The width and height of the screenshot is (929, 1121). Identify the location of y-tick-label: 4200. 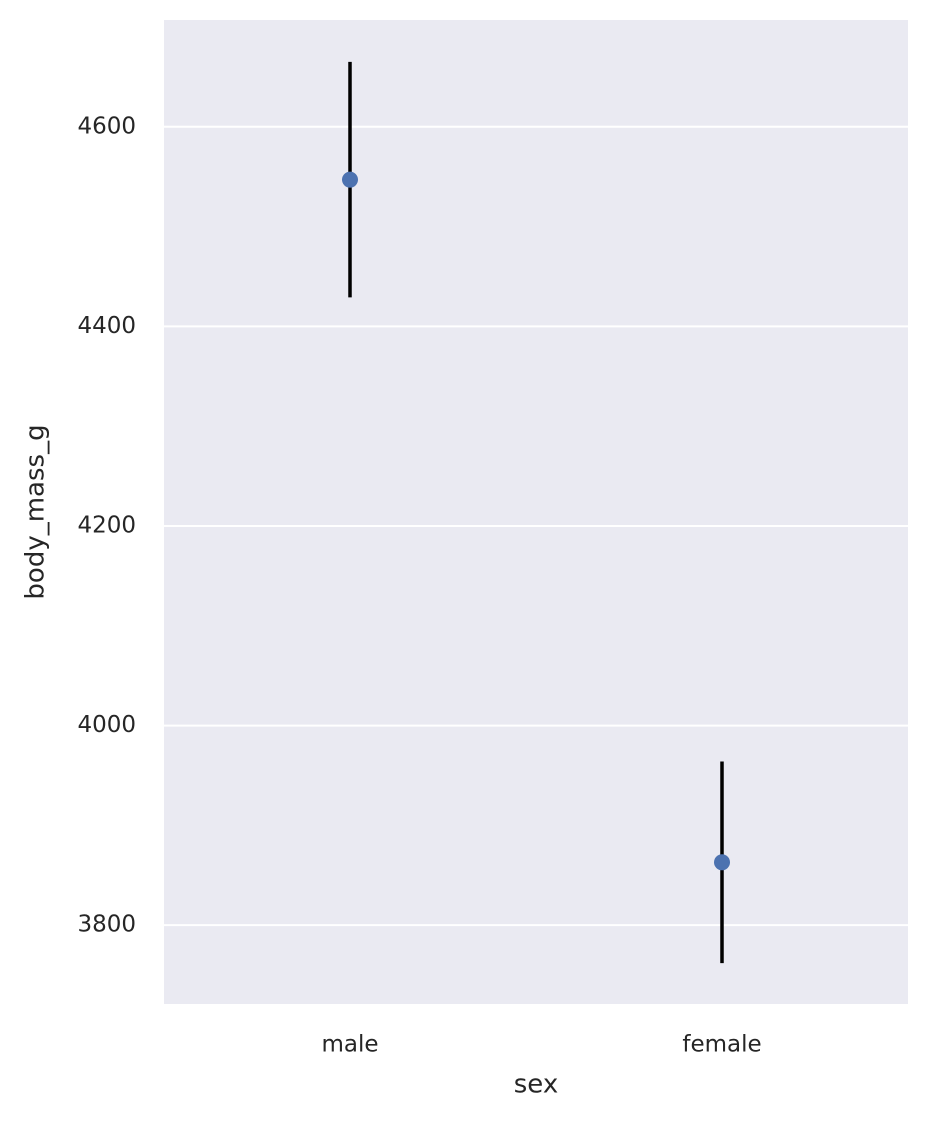
(106, 525).